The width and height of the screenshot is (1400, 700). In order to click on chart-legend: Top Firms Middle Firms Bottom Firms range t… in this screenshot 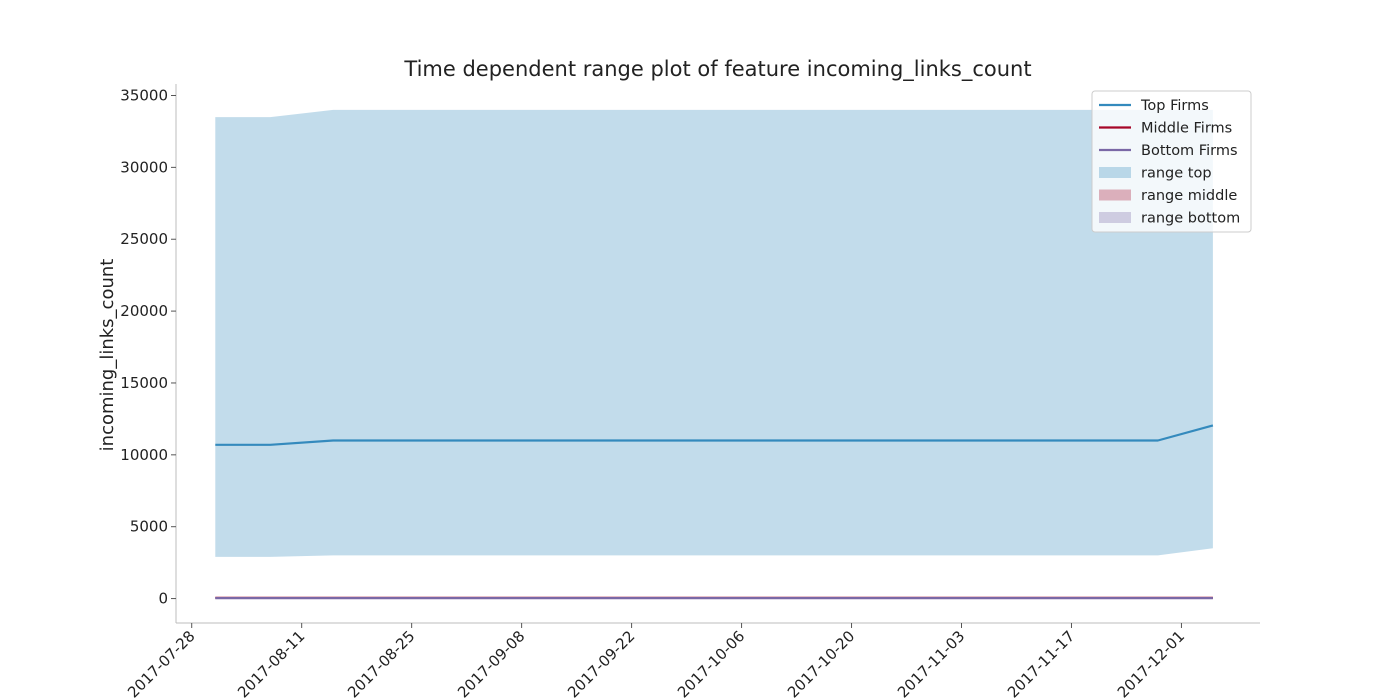, I will do `click(1171, 161)`.